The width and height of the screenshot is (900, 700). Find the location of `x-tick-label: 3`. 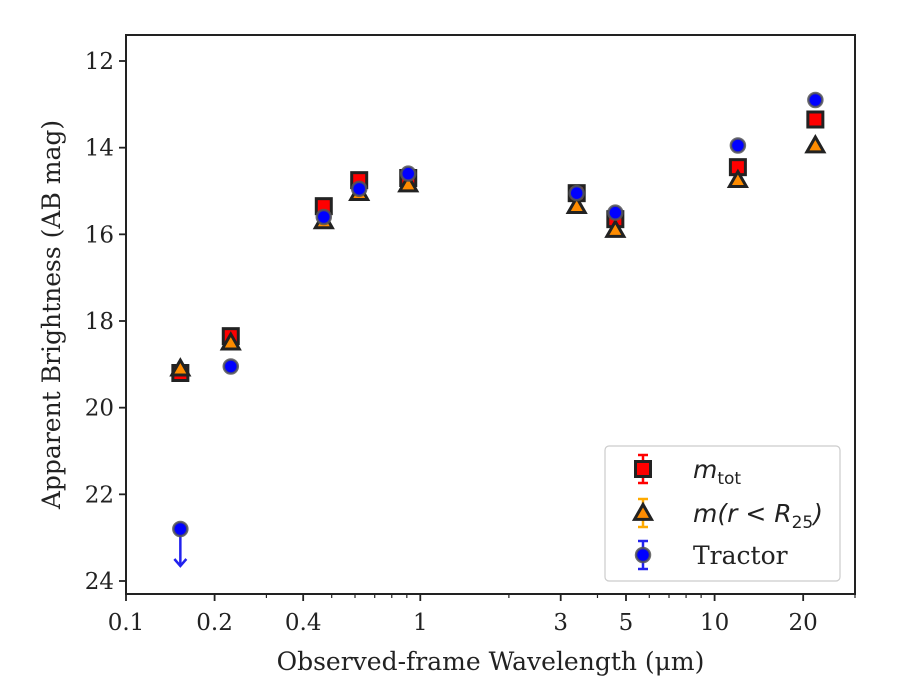

x-tick-label: 3 is located at coordinates (560, 623).